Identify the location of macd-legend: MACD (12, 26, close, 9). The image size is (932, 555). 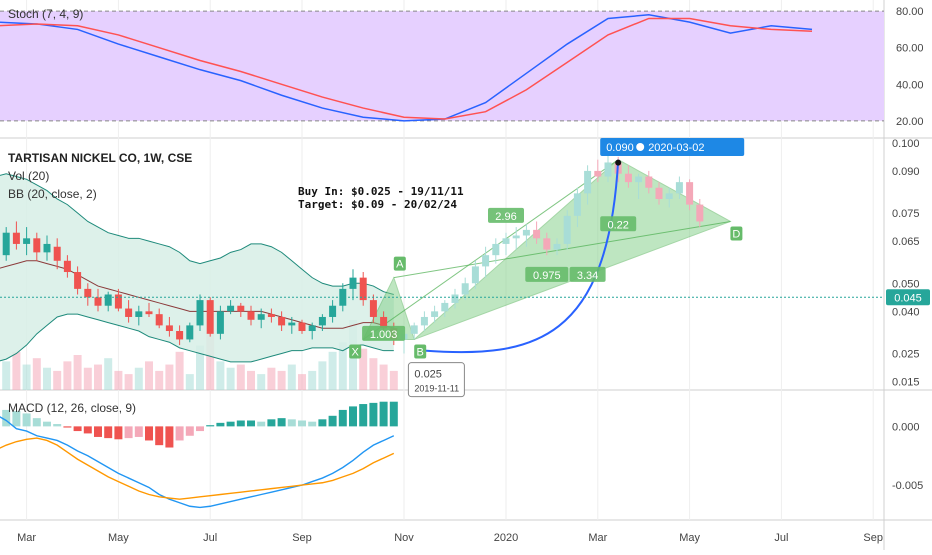
(72, 408).